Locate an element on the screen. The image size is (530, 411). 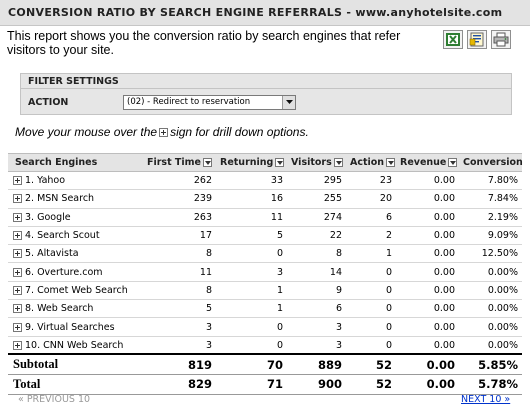
col-search-engines: Search Engines is located at coordinates (72, 162).